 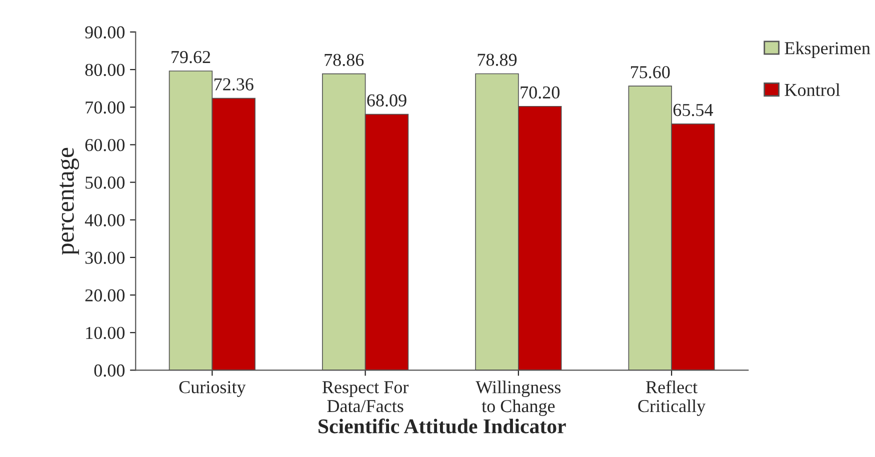 I want to click on y-tick-label: 10.00, so click(x=105, y=333).